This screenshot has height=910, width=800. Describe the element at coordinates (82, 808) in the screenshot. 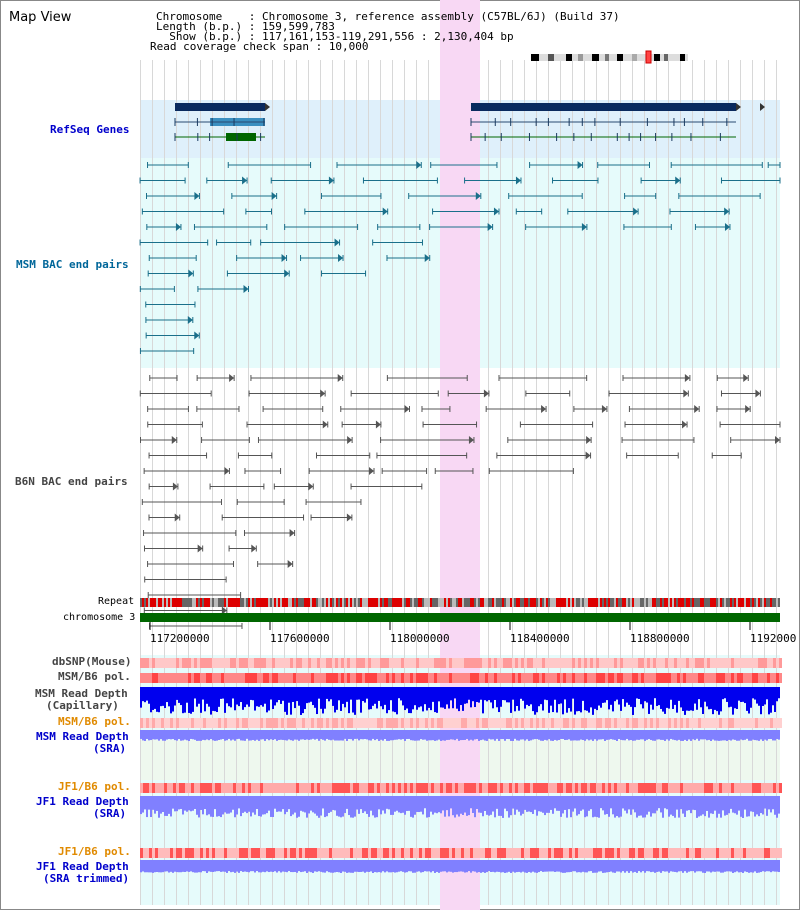

I see `track-label-jf1-depth-sra: JF1 Read Depth (SRA)` at that location.